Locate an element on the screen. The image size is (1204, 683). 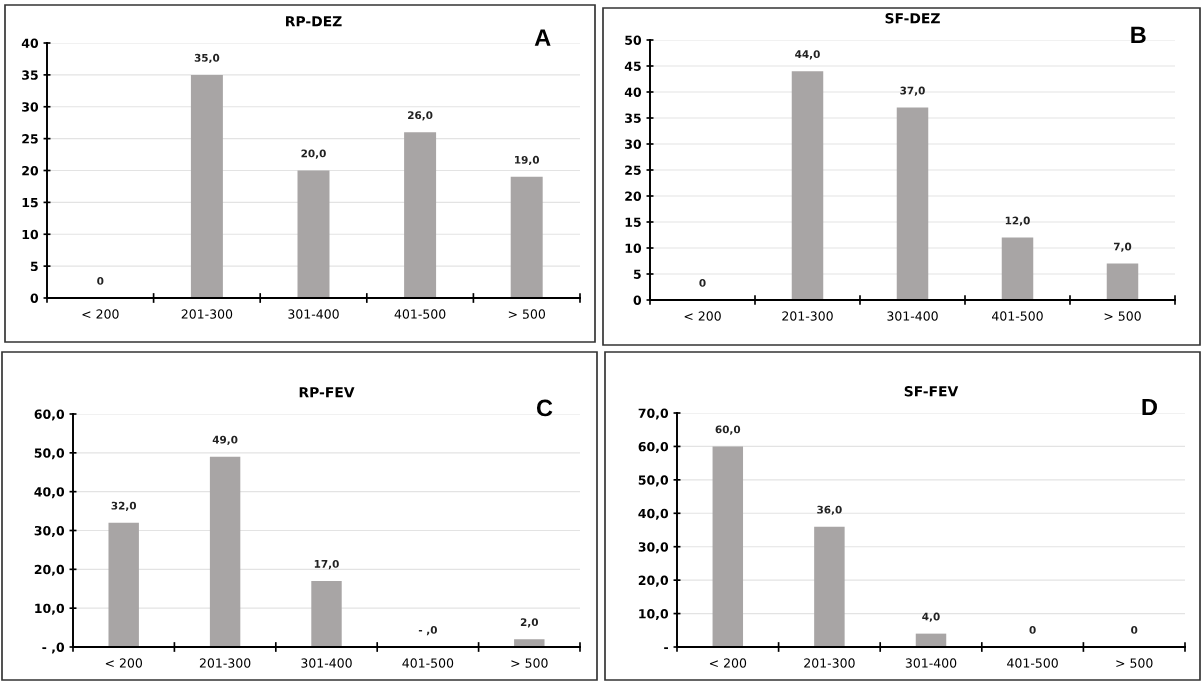
y-tick-label: - ,0 is located at coordinates (53, 648).